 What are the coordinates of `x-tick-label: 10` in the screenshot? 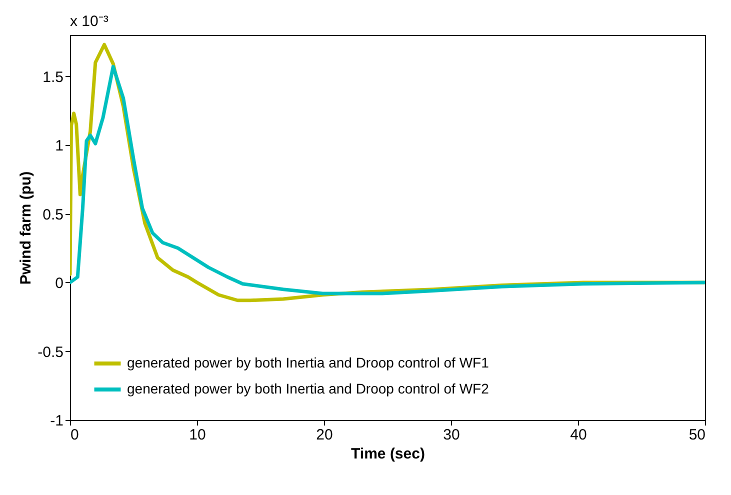 It's located at (197, 435).